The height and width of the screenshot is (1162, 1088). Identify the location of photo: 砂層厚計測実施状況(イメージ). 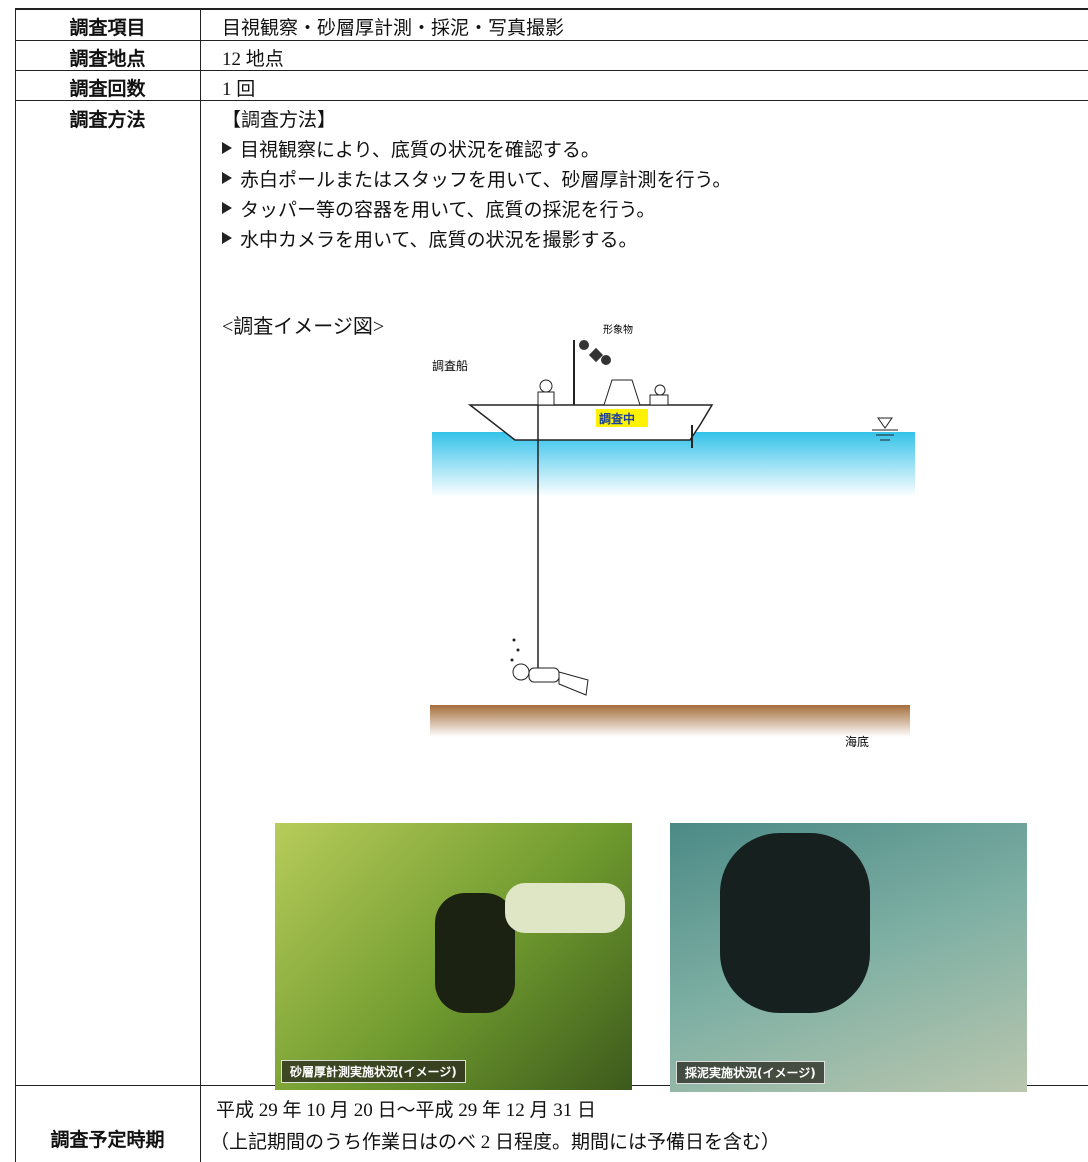
(453, 956).